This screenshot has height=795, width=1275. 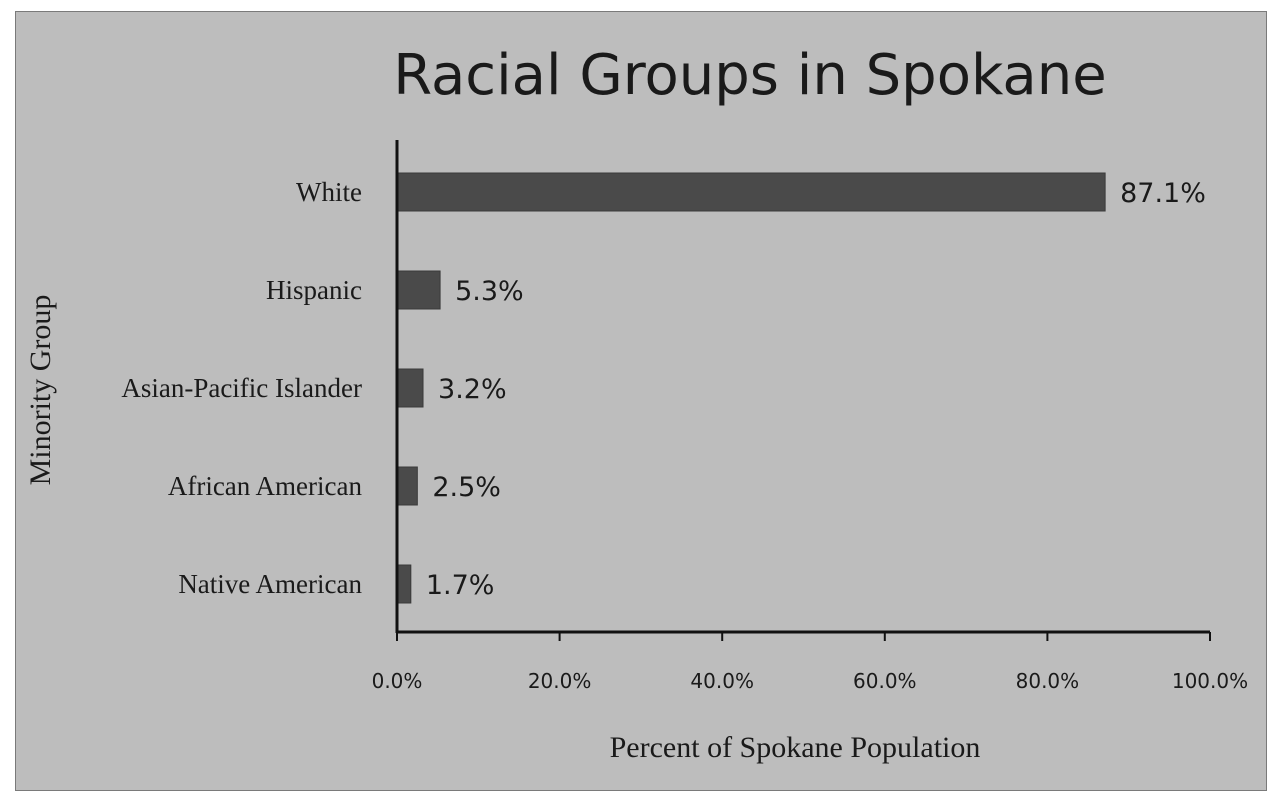 I want to click on category-label-native-american: Native American, so click(x=270, y=584).